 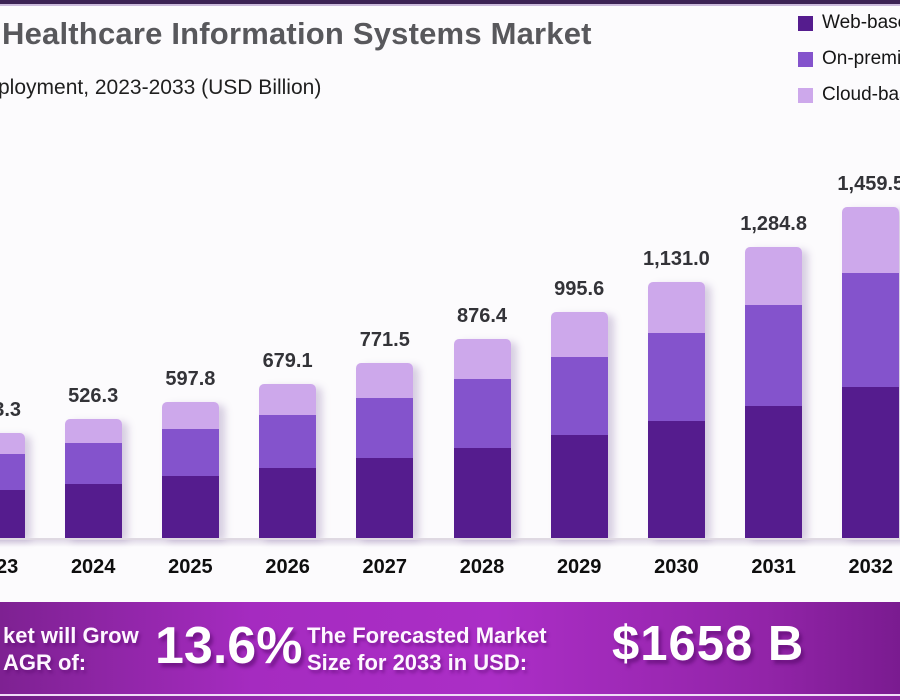 What do you see at coordinates (774, 275) in the screenshot?
I see `segment-cloud-based-2031` at bounding box center [774, 275].